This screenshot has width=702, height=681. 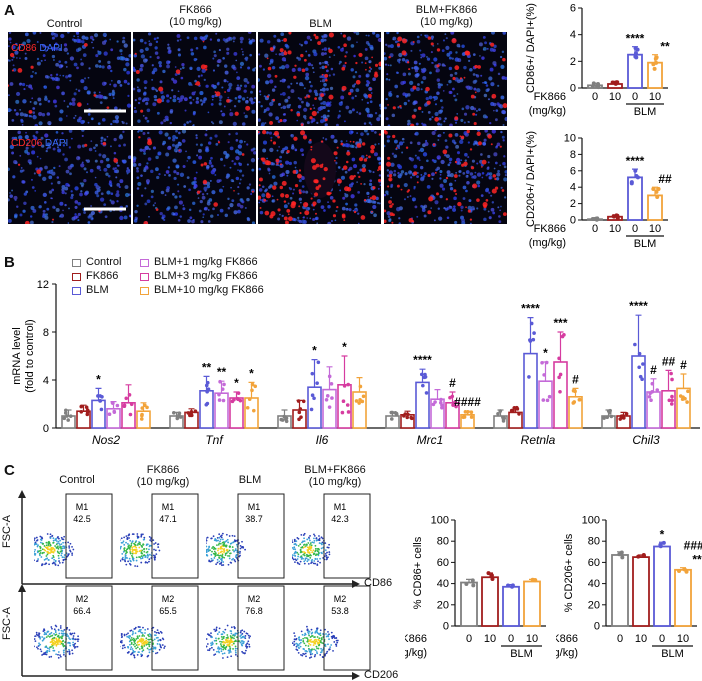 I want to click on c-col-header-blm: BLM, so click(x=250, y=480).